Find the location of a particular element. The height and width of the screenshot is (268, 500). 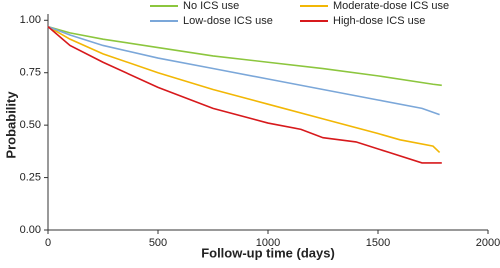

legend-label: High-dose ICS use is located at coordinates (379, 21).